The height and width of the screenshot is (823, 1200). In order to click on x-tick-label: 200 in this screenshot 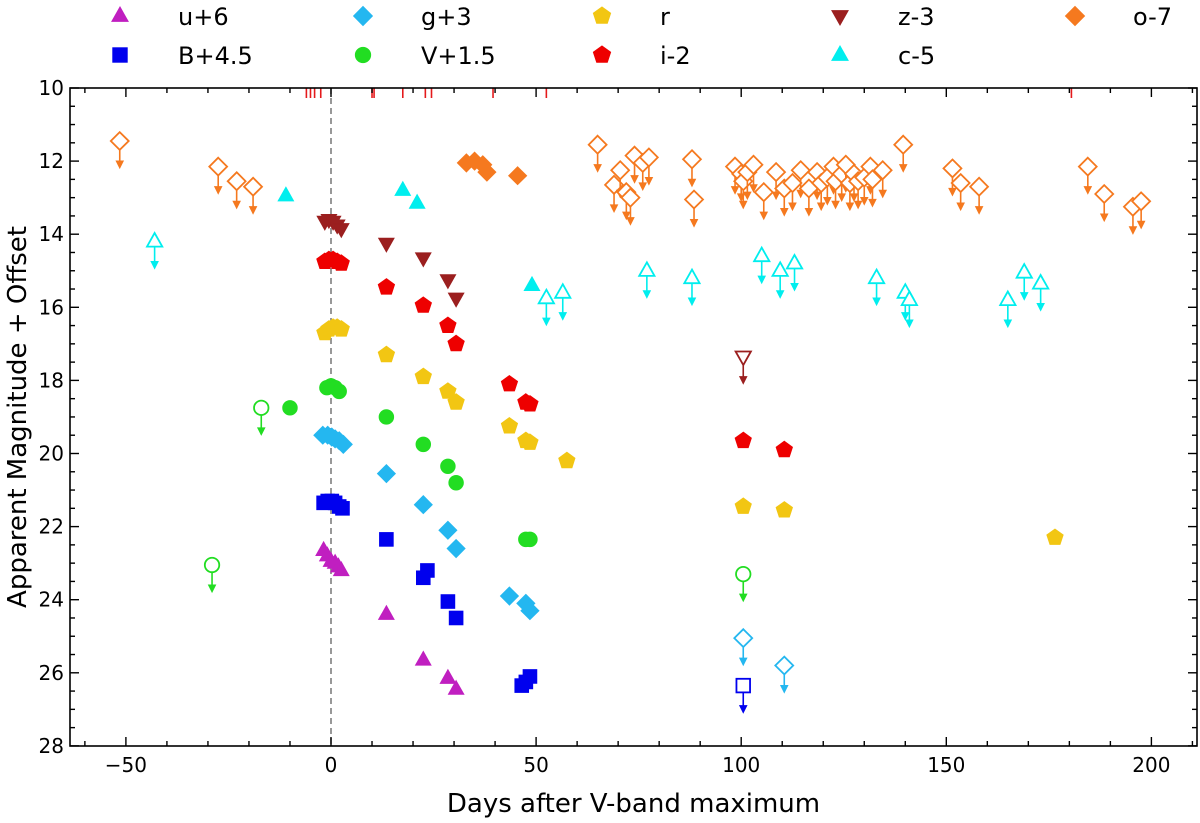, I will do `click(1151, 765)`.